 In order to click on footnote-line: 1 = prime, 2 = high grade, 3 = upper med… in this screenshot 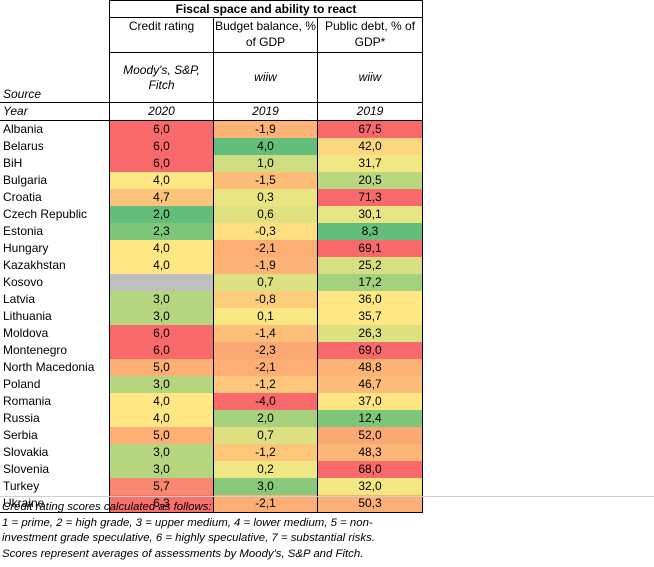, I will do `click(187, 522)`.